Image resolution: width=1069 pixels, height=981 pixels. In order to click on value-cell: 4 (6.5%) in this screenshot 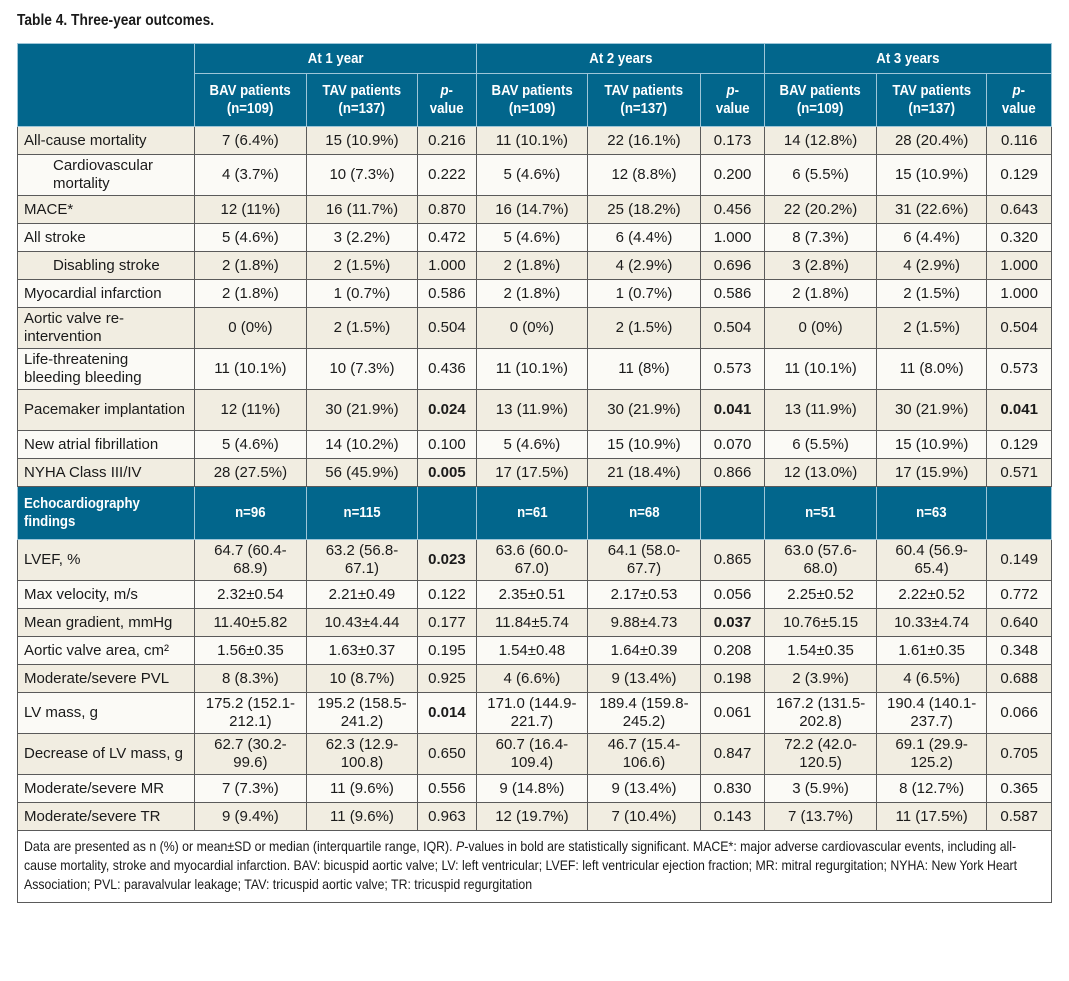, I will do `click(931, 678)`.